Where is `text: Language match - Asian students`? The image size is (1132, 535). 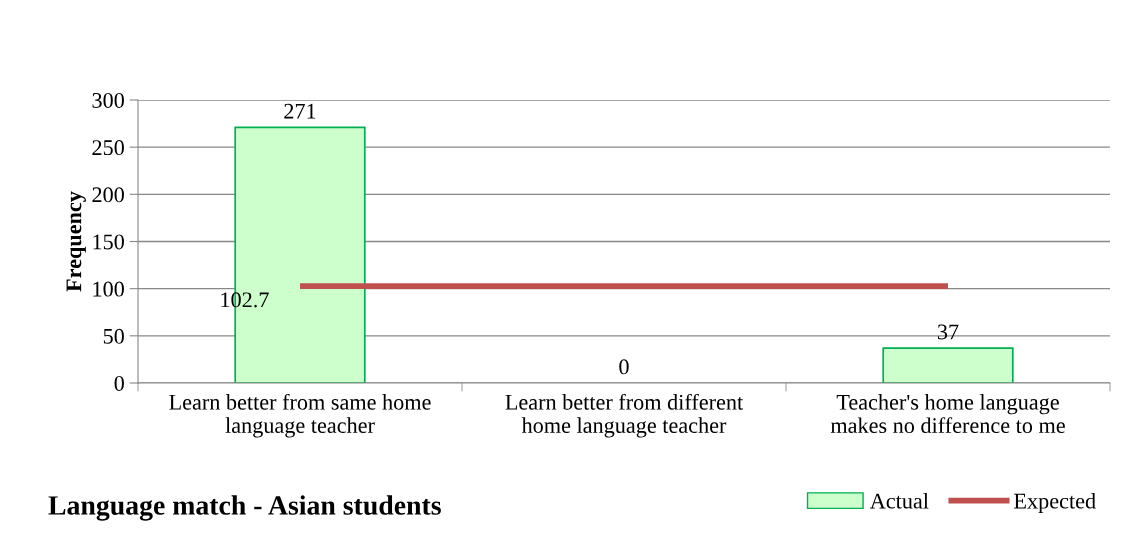 text: Language match - Asian students is located at coordinates (244, 508).